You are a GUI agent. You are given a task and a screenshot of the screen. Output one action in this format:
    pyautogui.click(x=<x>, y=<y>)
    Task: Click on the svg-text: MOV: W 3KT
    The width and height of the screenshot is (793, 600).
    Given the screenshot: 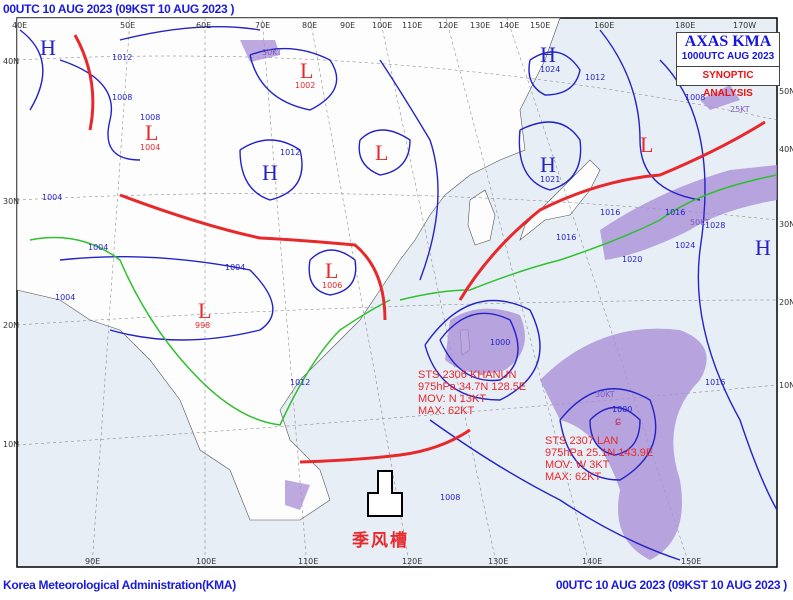 What is the action you would take?
    pyautogui.click(x=577, y=465)
    